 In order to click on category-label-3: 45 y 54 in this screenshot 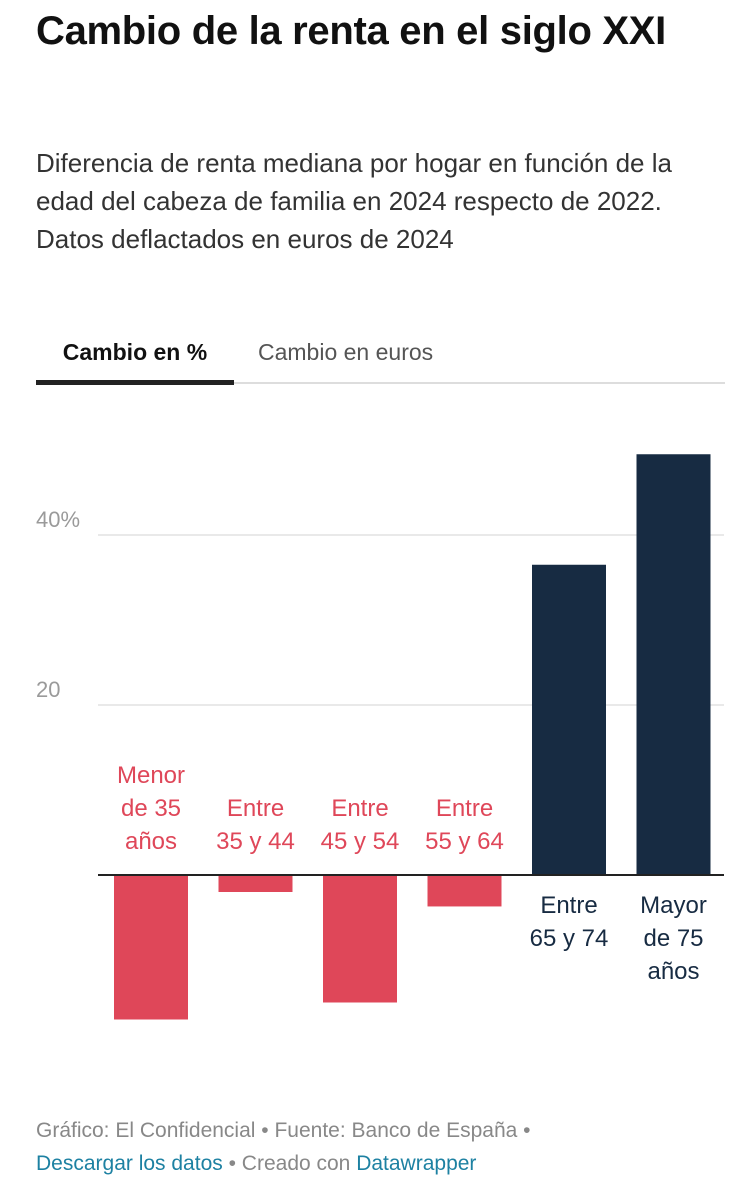, I will do `click(360, 841)`.